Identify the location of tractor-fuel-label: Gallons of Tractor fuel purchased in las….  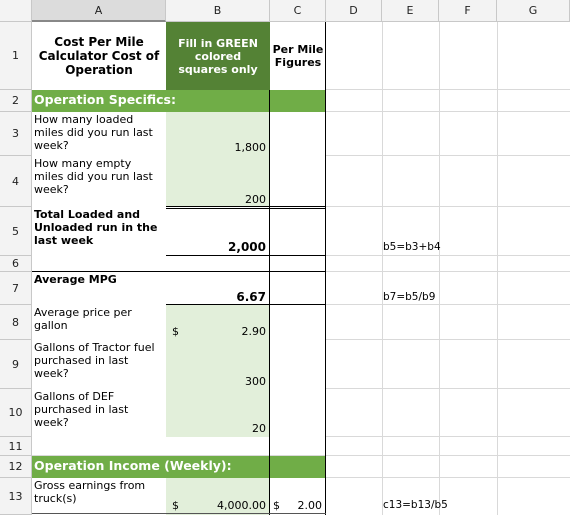
(94, 360).